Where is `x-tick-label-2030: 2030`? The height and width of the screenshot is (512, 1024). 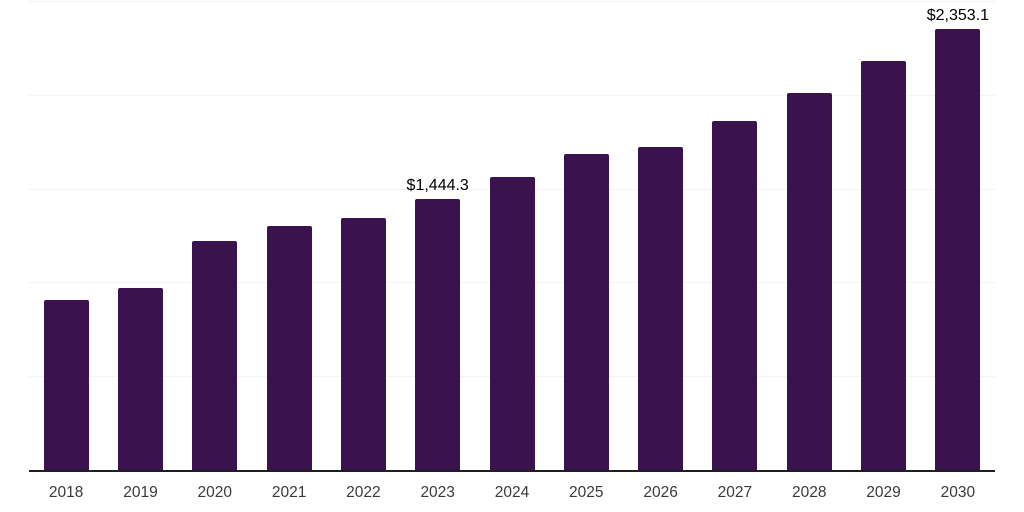 x-tick-label-2030: 2030 is located at coordinates (958, 492).